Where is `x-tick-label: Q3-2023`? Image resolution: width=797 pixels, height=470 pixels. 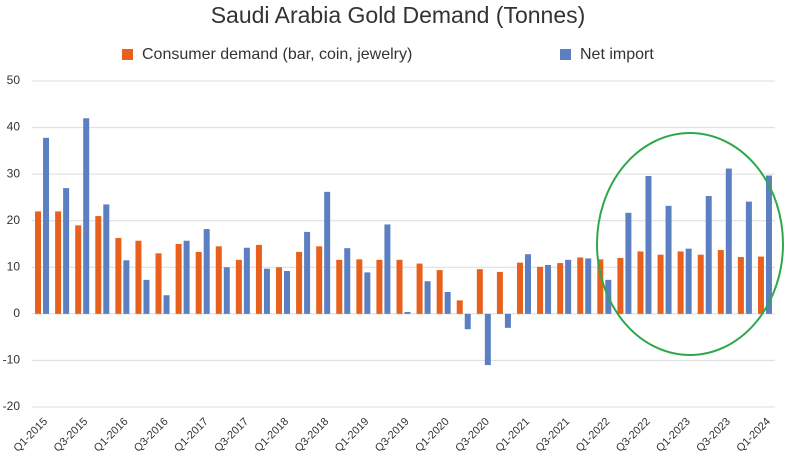 x-tick-label: Q3-2023 is located at coordinates (713, 435).